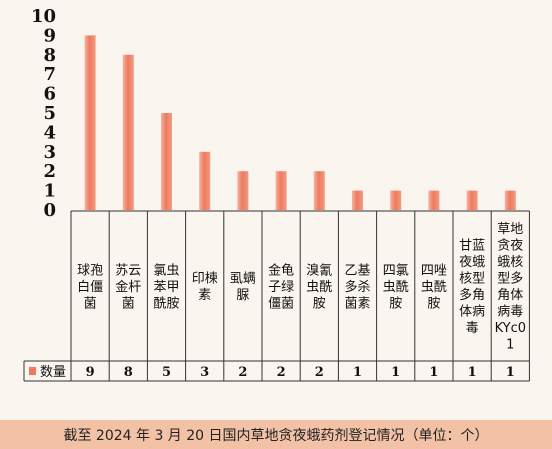  I want to click on x-category-label: 四唑虫酰胺, so click(434, 286).